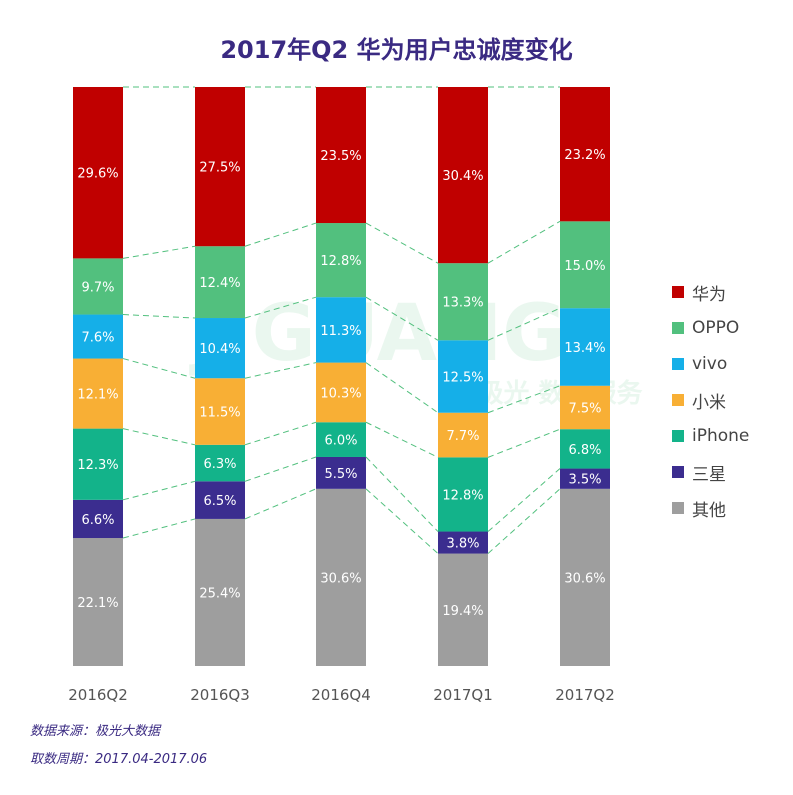  I want to click on data-label: 9.7%, so click(97, 287).